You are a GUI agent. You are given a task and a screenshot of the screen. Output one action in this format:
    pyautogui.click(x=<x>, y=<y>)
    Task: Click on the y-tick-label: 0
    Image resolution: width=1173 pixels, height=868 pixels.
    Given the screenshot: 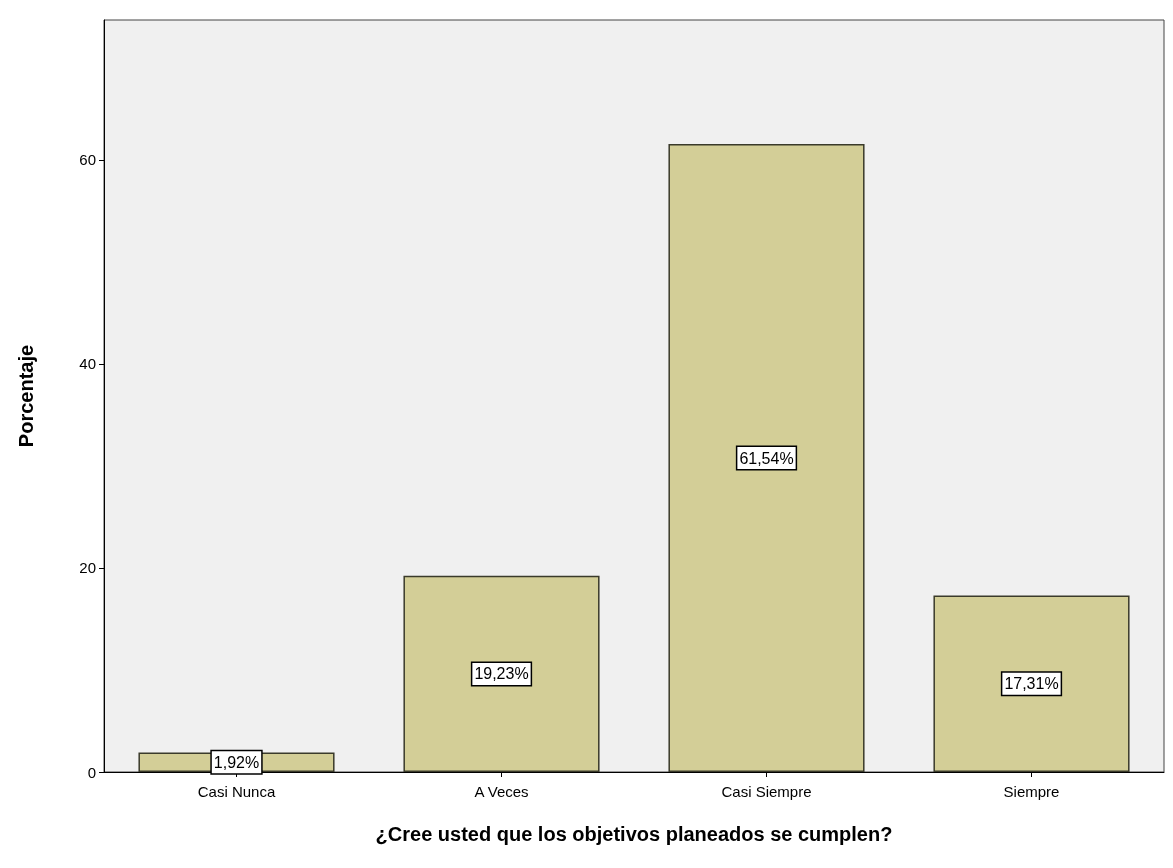 What is the action you would take?
    pyautogui.click(x=91, y=772)
    